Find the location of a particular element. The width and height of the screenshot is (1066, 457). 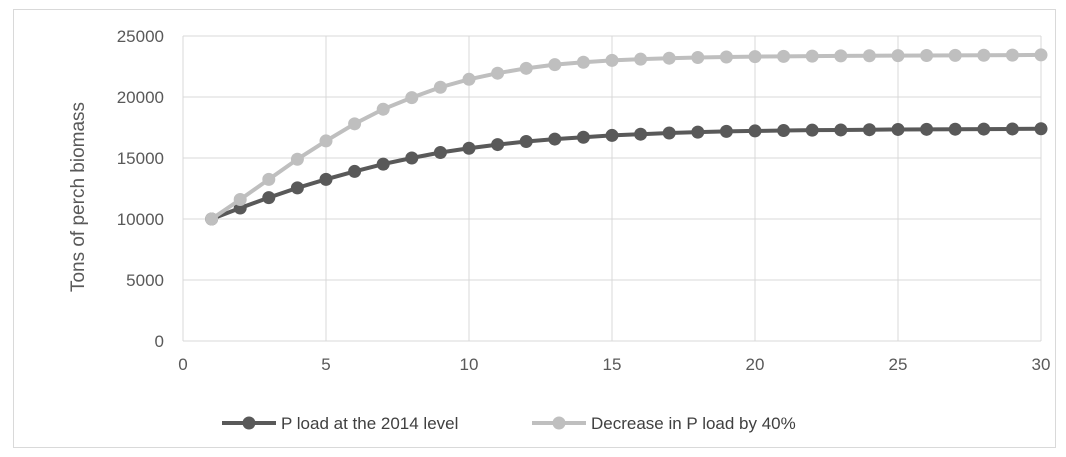

x-tick-label: 25 is located at coordinates (898, 364).